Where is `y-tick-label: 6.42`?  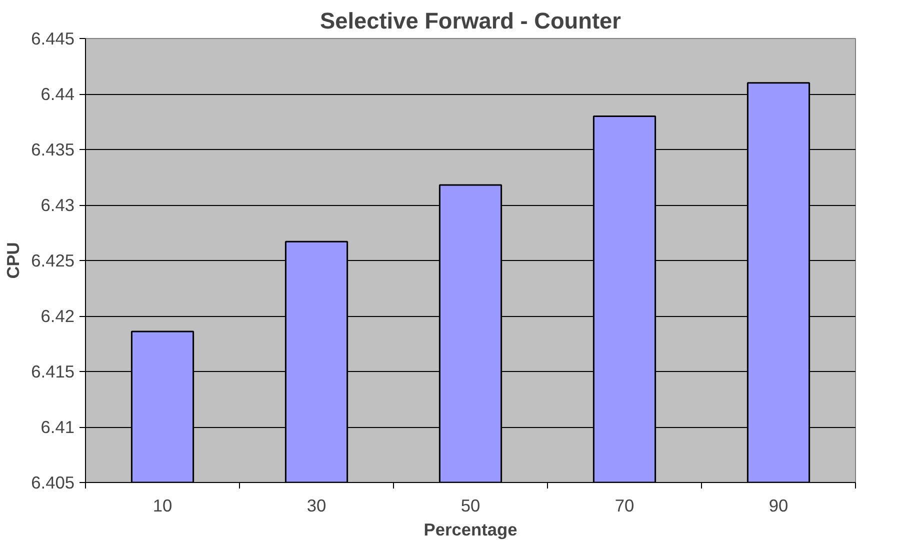
y-tick-label: 6.42 is located at coordinates (57, 316).